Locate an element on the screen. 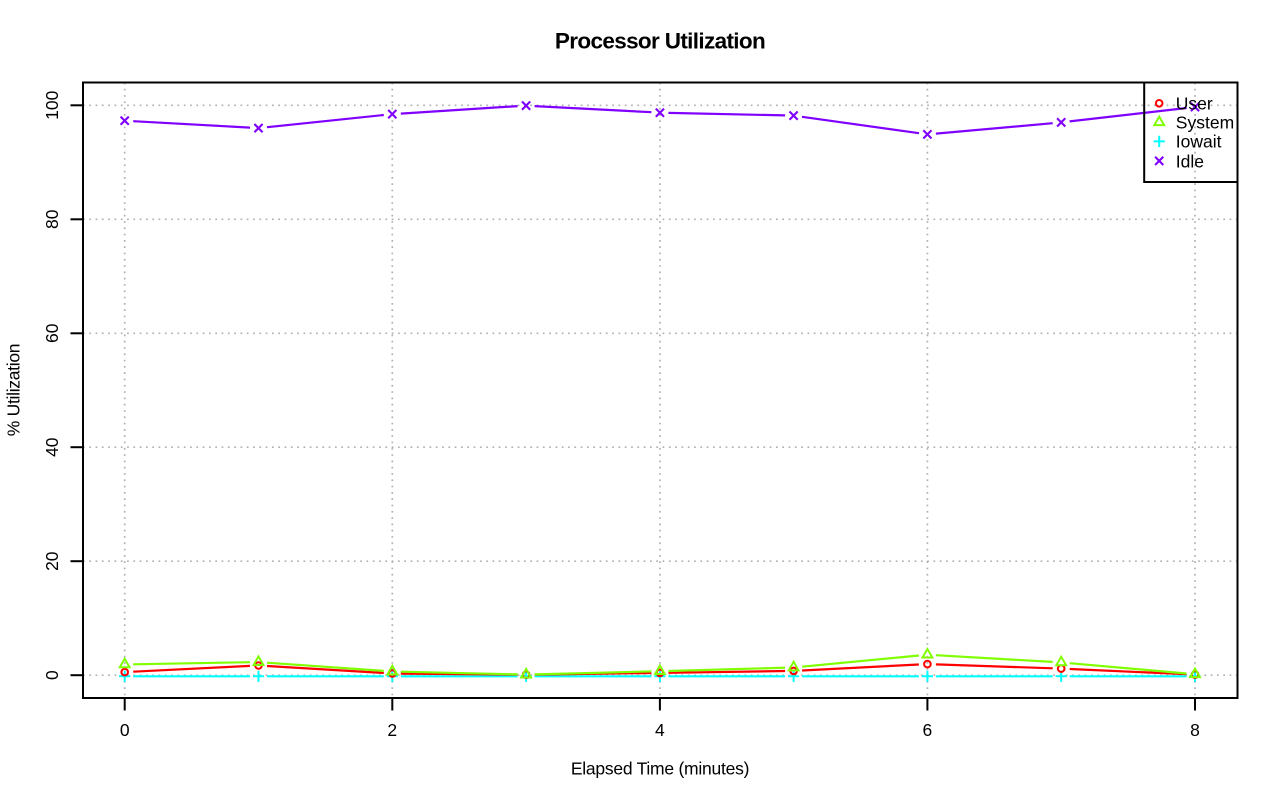 This screenshot has height=801, width=1280. svg-text: % Utilization is located at coordinates (13, 390).